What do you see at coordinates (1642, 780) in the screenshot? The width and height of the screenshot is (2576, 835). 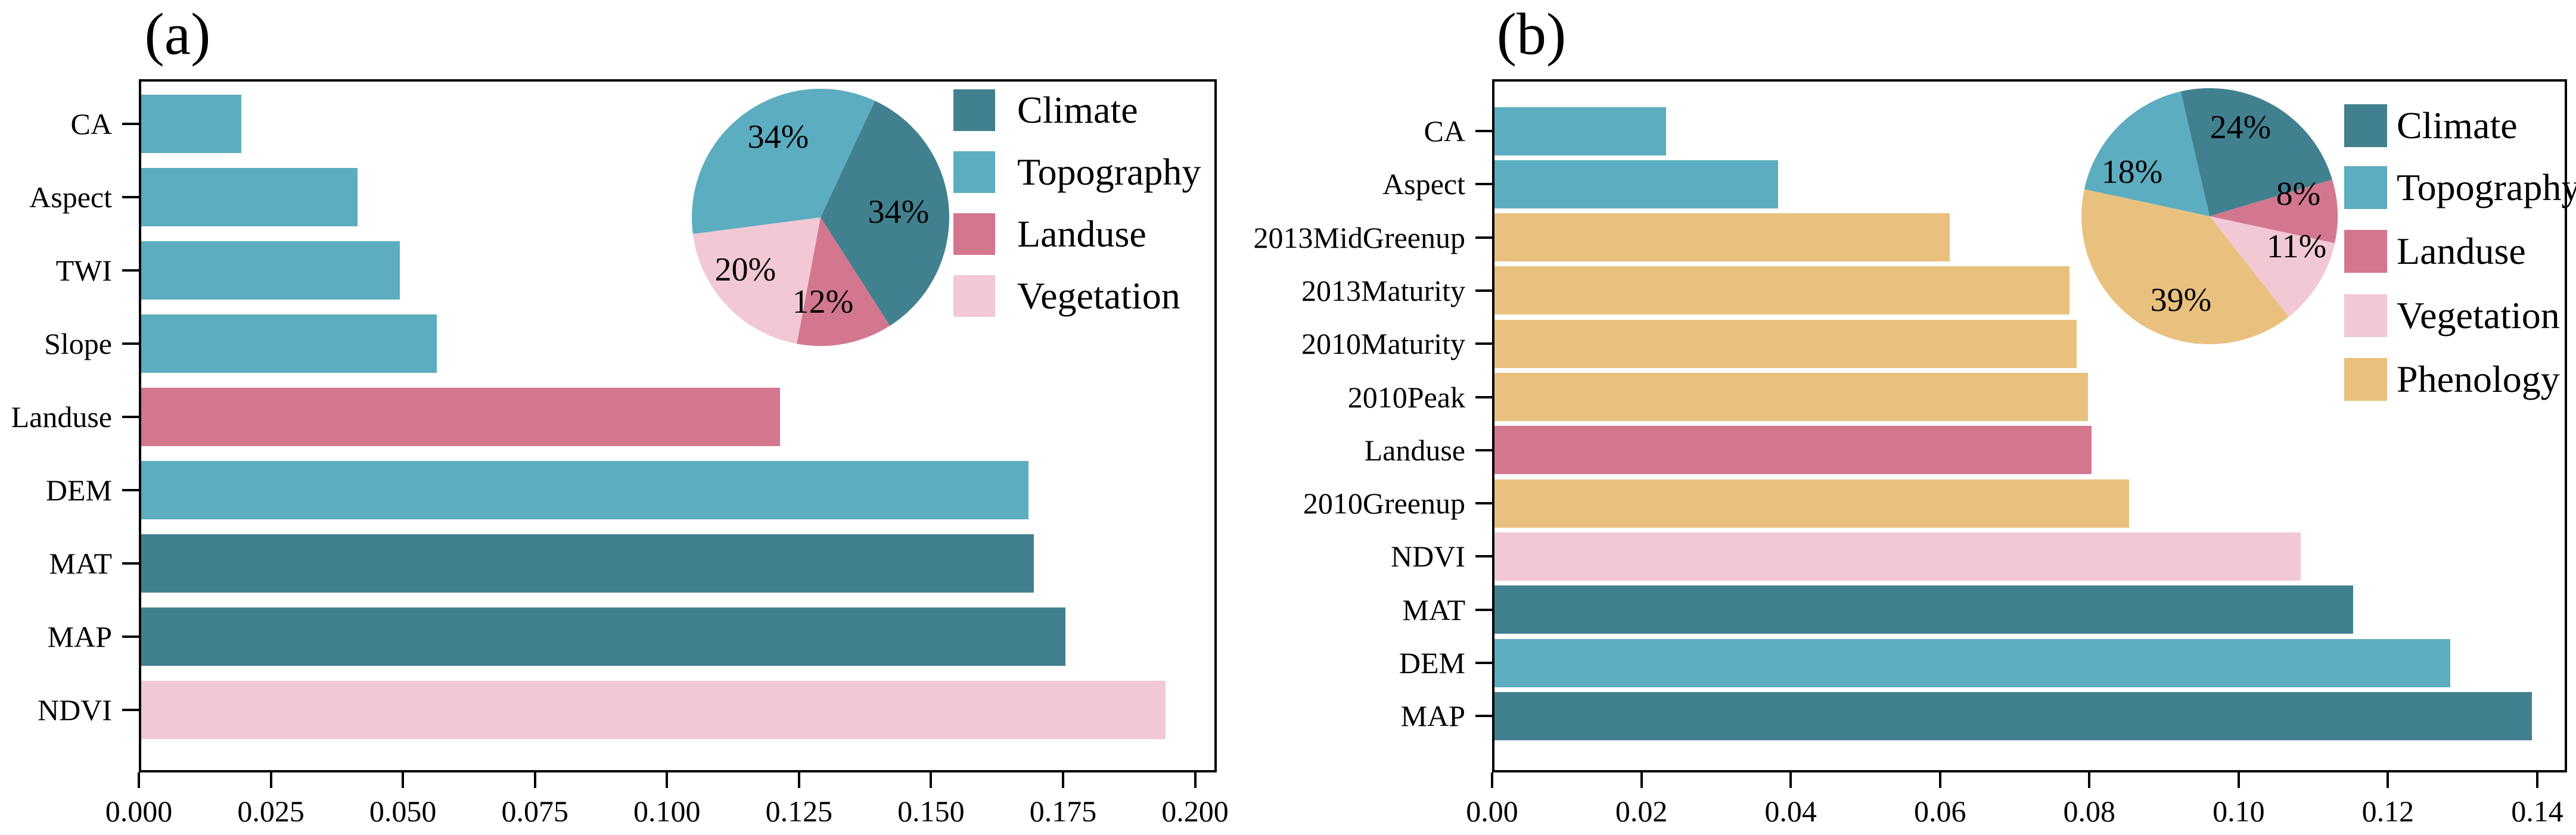 I see `panel-b-xtick-0.02` at bounding box center [1642, 780].